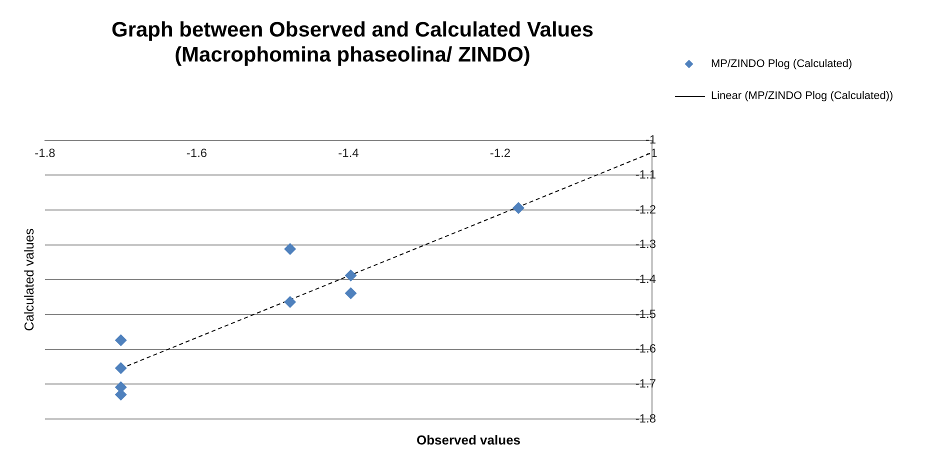 Image resolution: width=927 pixels, height=459 pixels. Describe the element at coordinates (29, 280) in the screenshot. I see `y-axis-title: Calculated values` at that location.